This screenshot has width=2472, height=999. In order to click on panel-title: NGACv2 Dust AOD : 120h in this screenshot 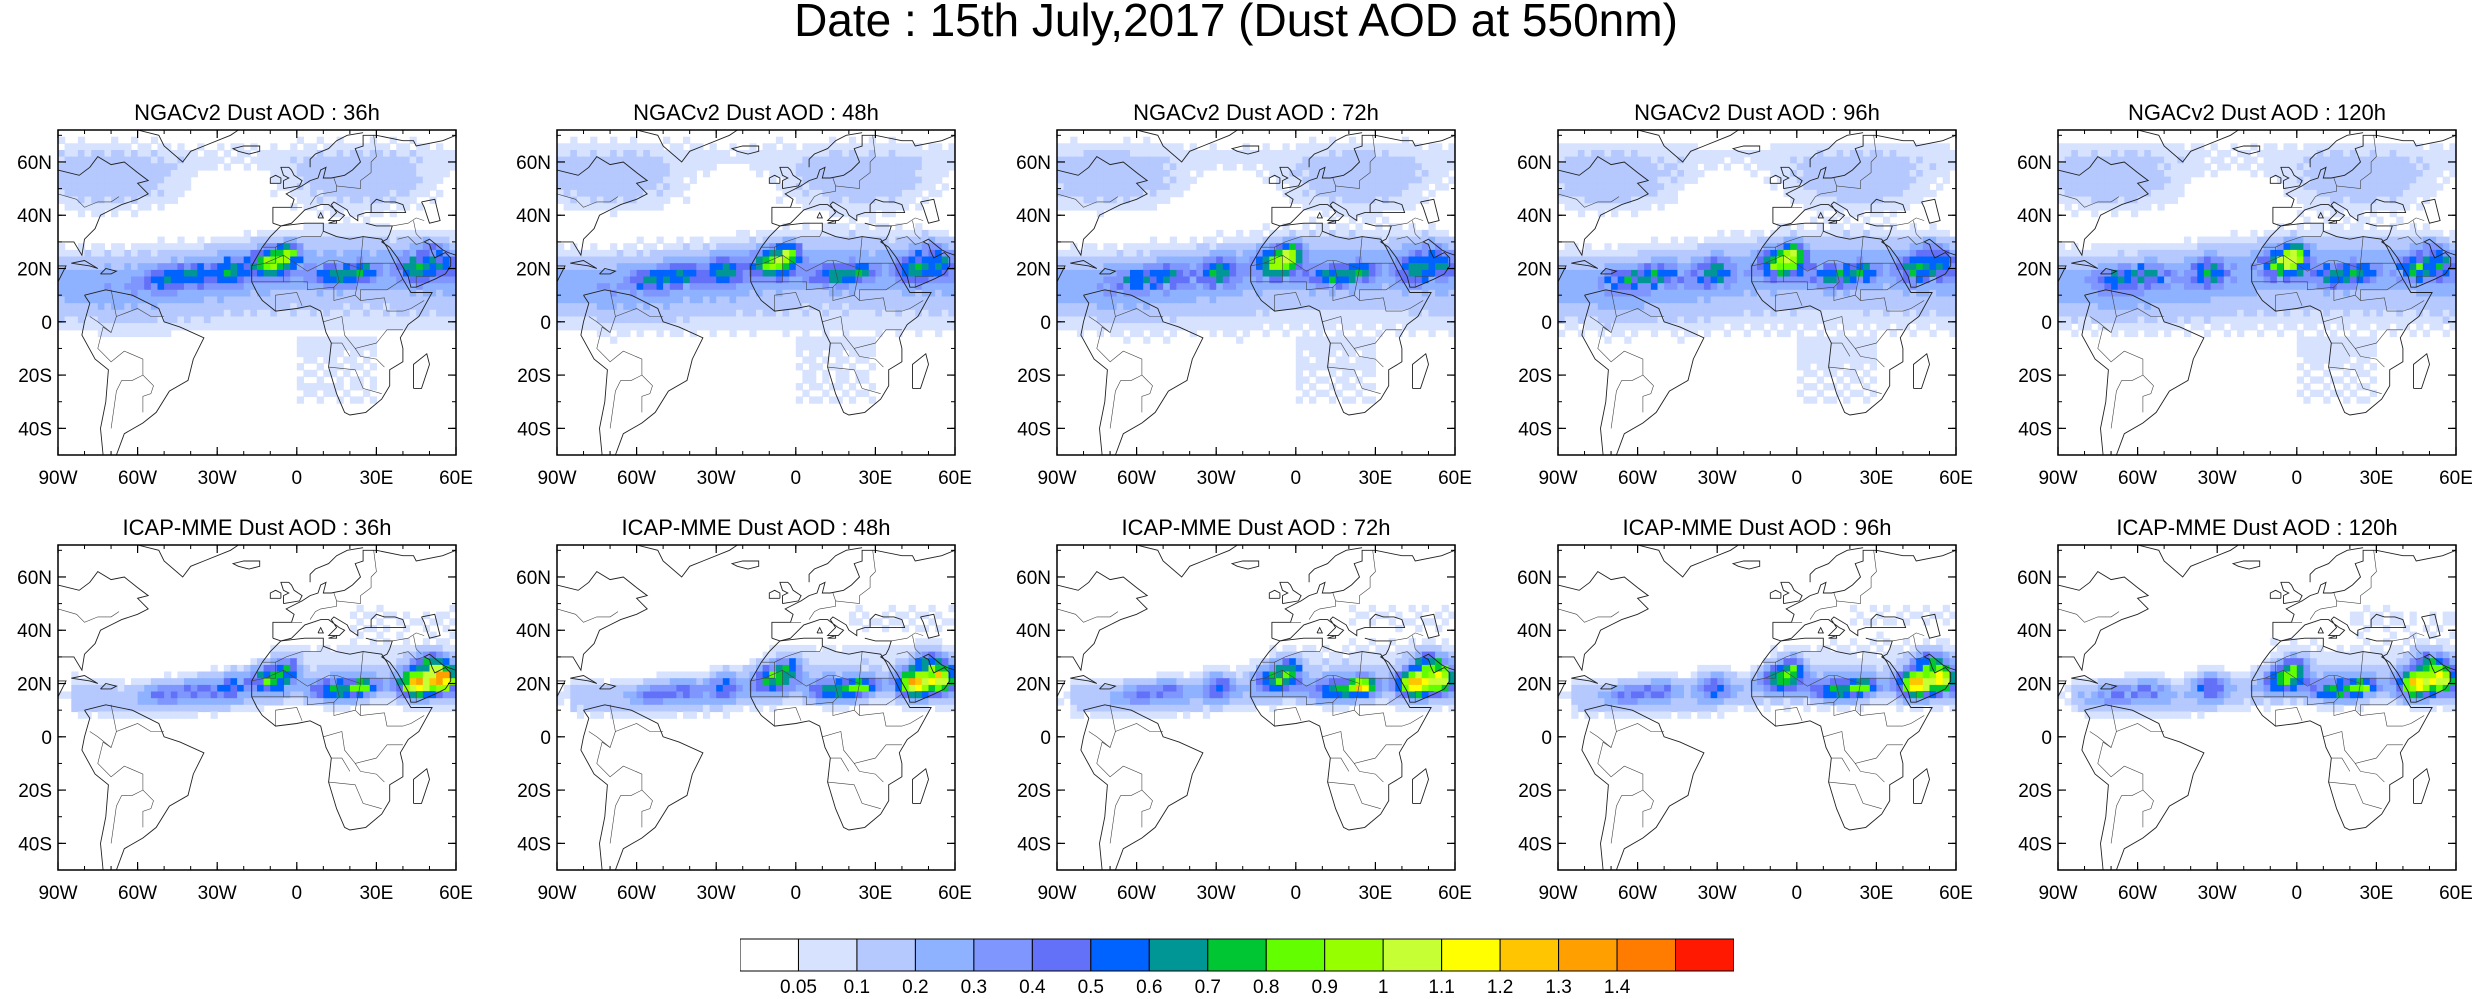, I will do `click(2257, 112)`.